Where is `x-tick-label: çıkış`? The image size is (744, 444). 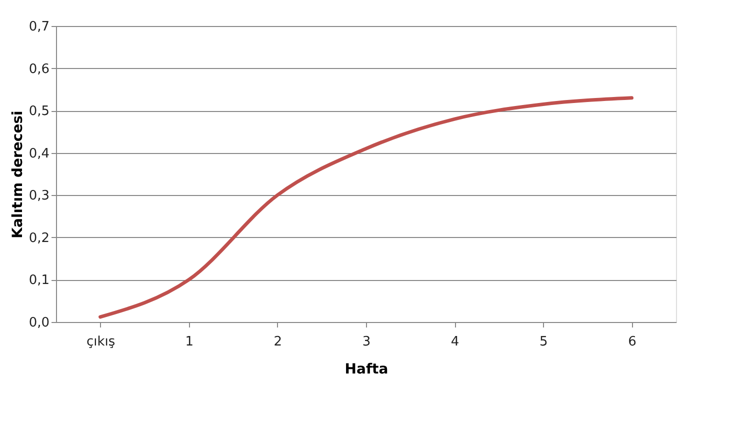 x-tick-label: çıkış is located at coordinates (101, 342).